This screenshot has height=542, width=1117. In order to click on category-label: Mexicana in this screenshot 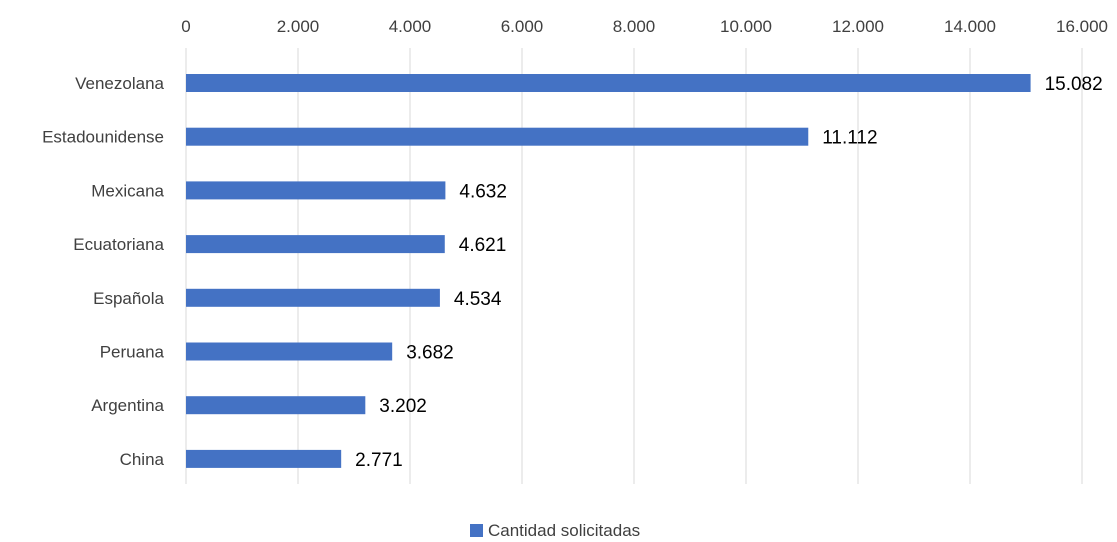, I will do `click(127, 190)`.